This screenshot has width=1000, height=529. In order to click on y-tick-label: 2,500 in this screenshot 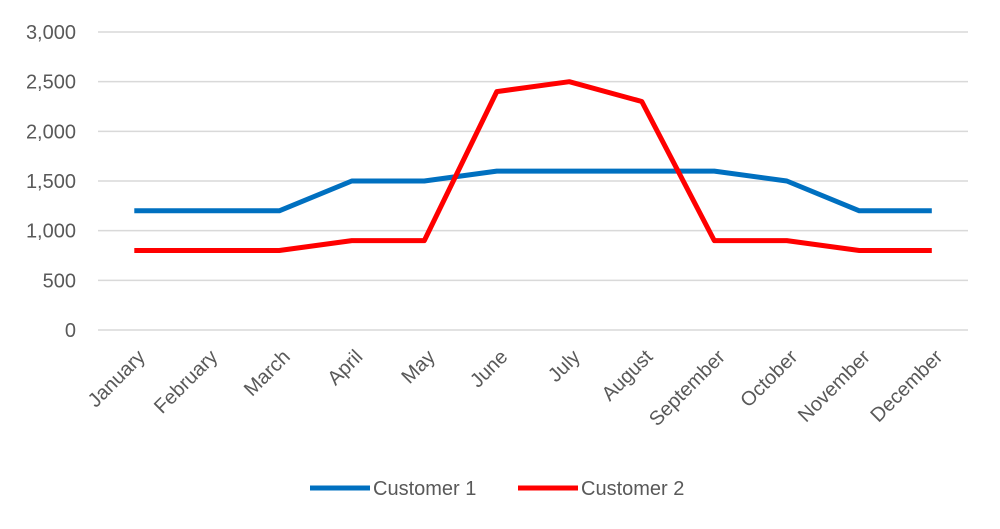, I will do `click(51, 83)`.